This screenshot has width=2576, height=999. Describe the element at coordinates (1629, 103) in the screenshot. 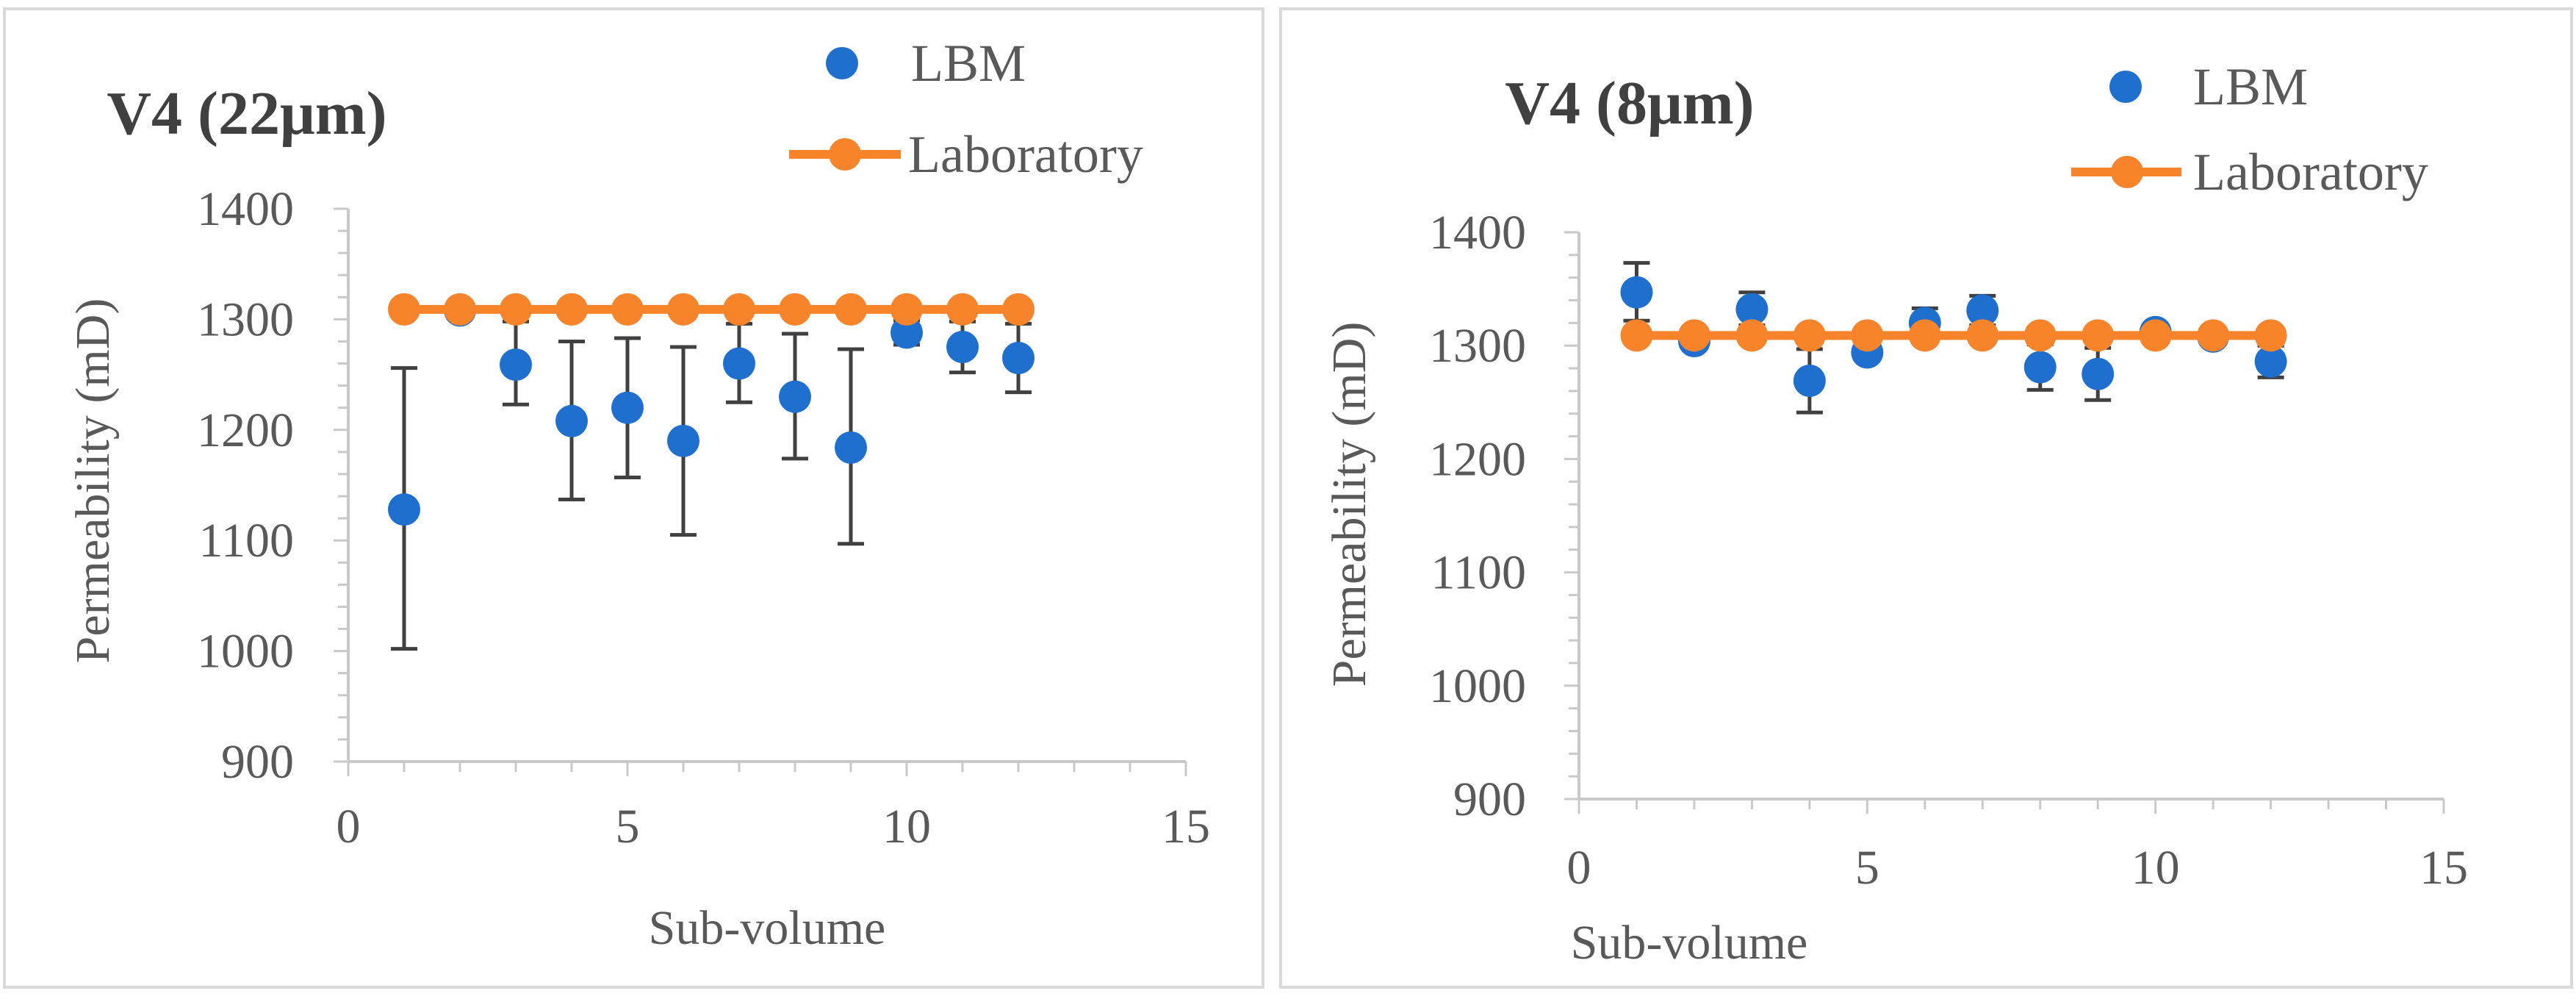

I see `chart-title: V4 (8μm)` at that location.